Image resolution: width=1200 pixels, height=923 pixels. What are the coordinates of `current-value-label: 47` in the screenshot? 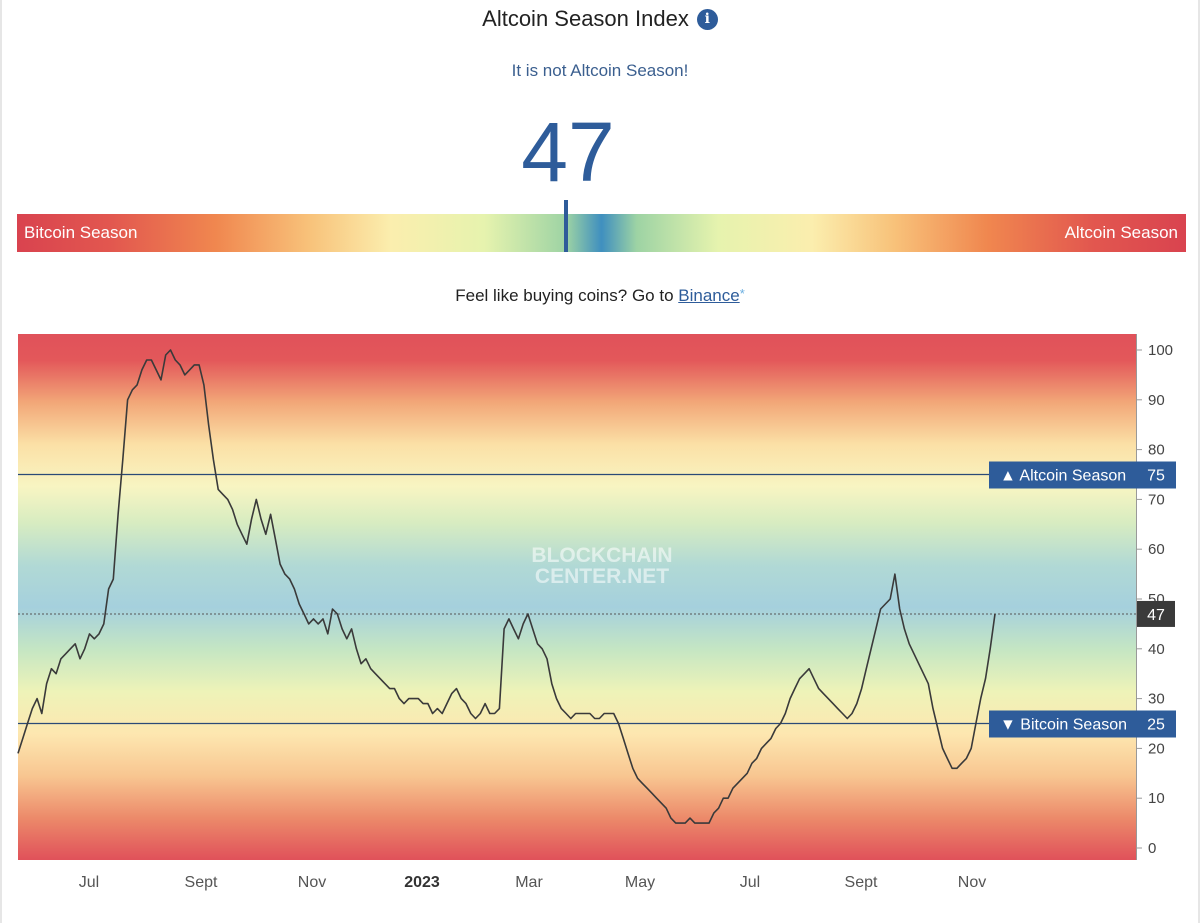 It's located at (1156, 615).